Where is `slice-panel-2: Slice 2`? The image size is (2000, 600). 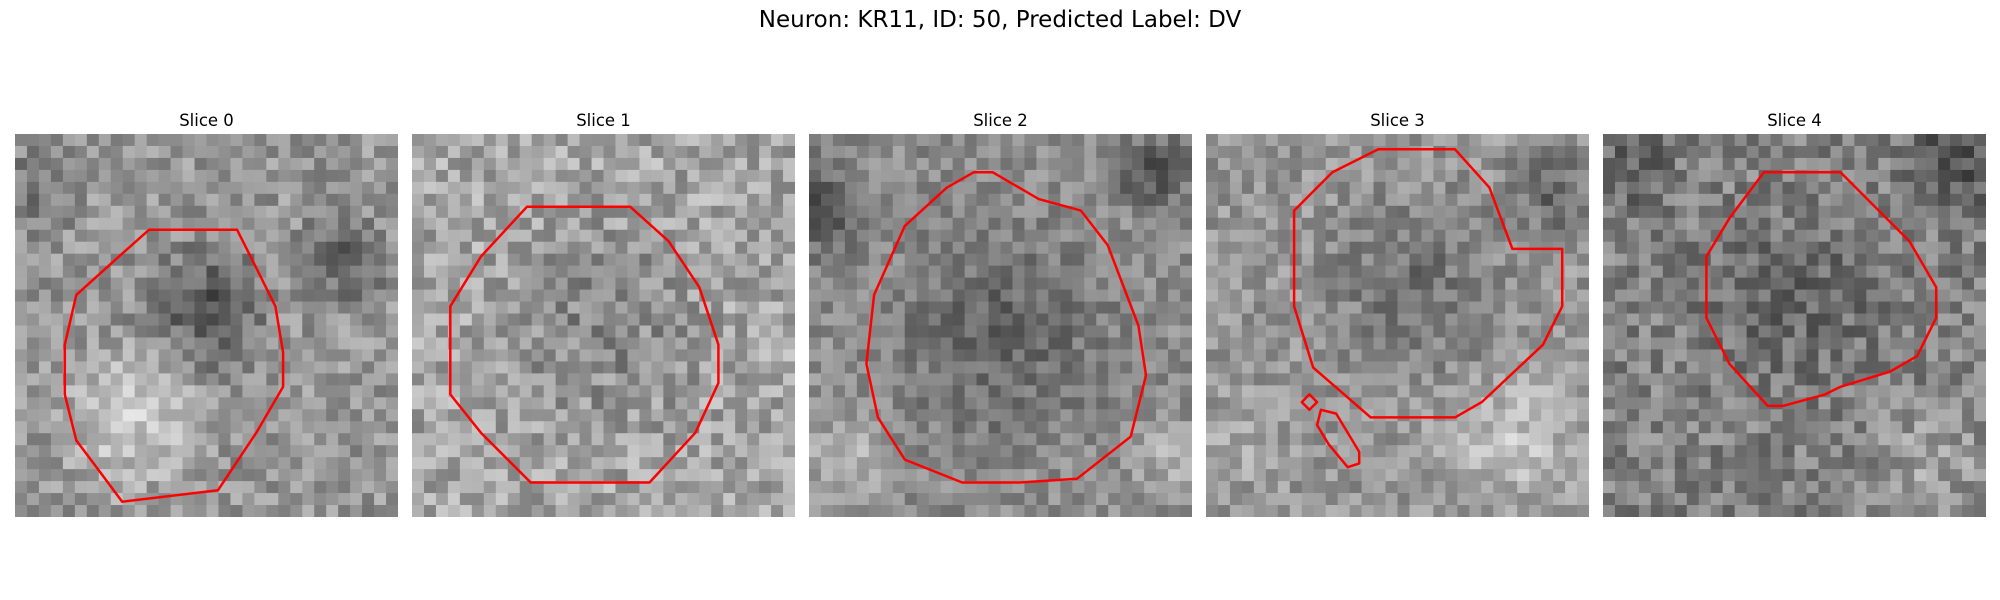
slice-panel-2: Slice 2 is located at coordinates (1000, 312).